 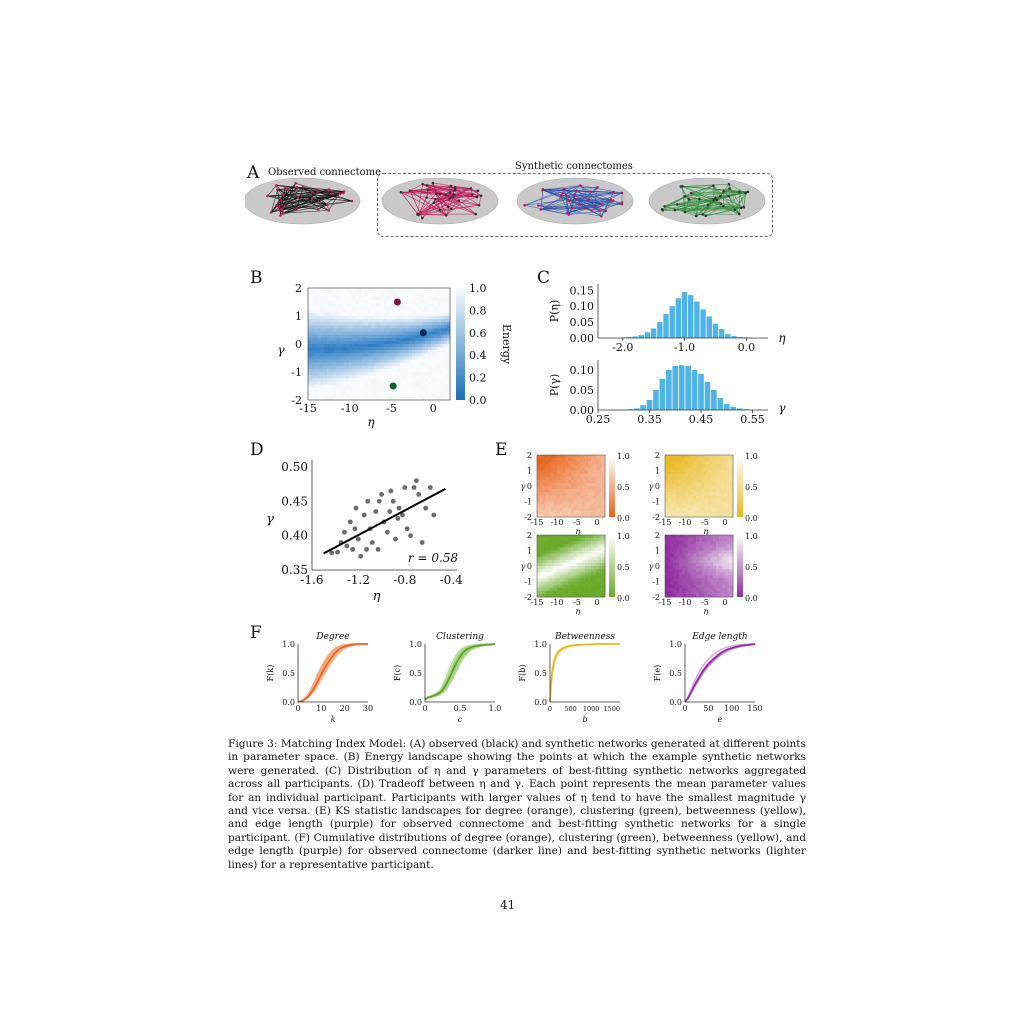 I want to click on y-tick-label: 0.05, so click(x=582, y=322).